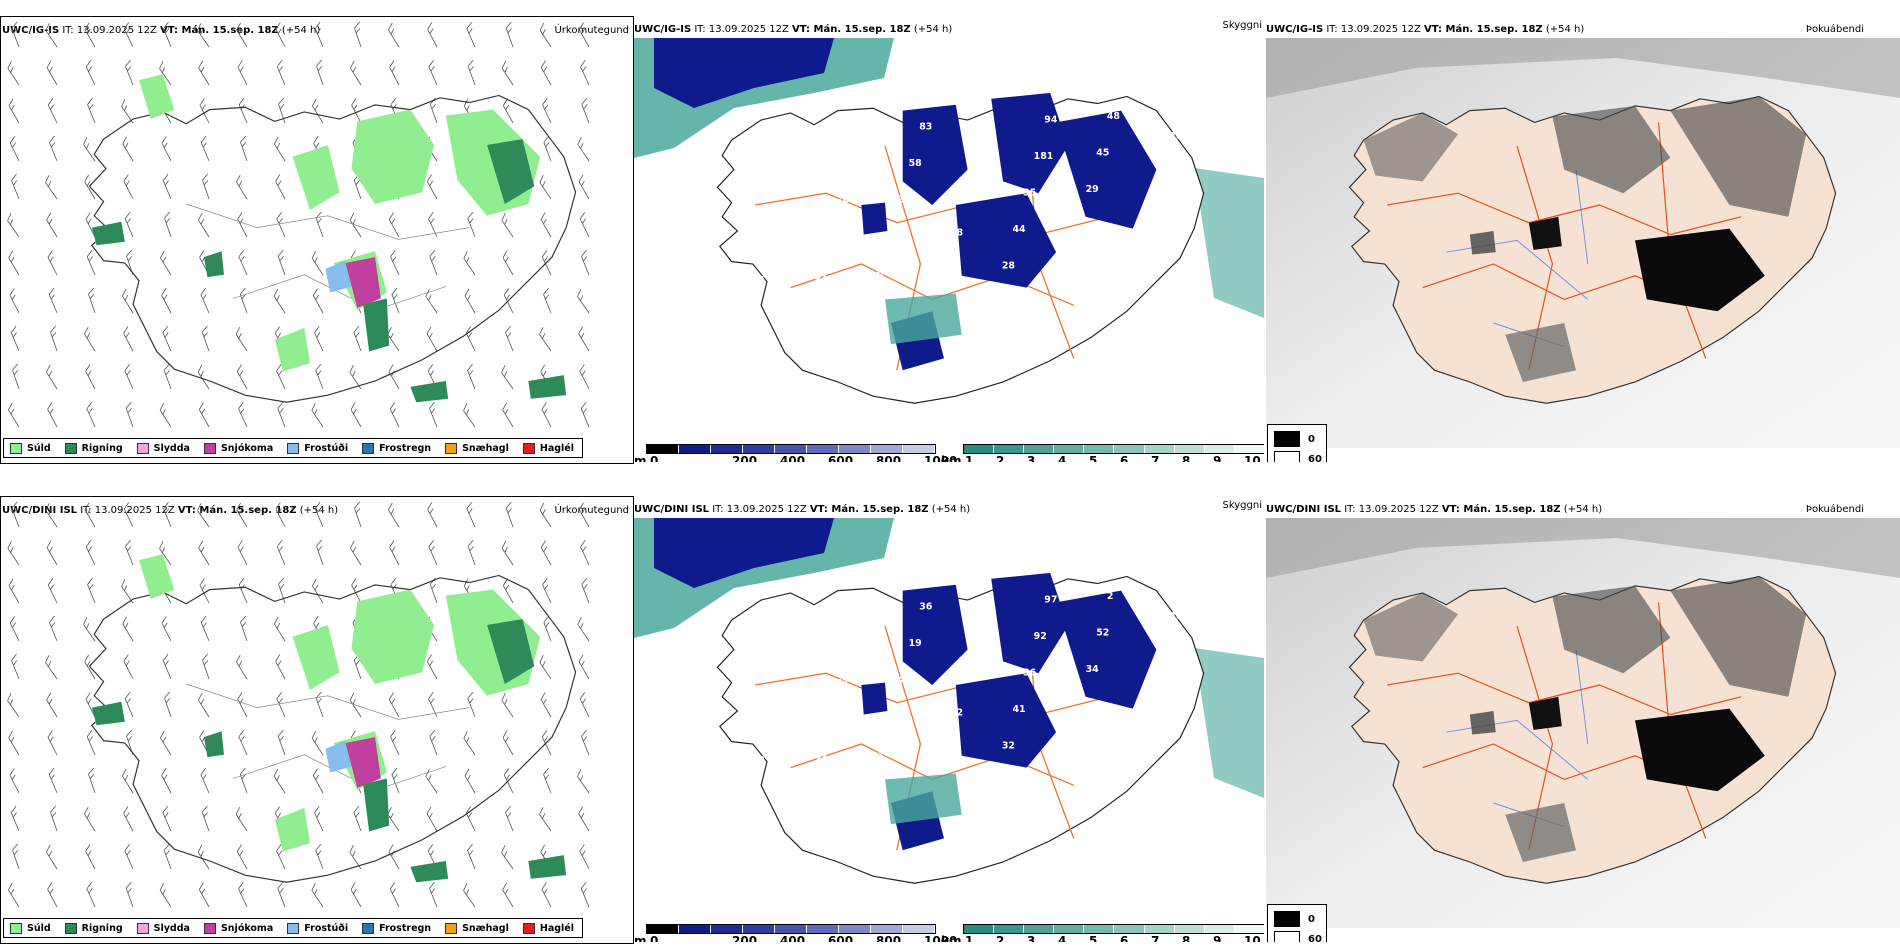 This screenshot has width=1900, height=952. Describe the element at coordinates (863, 130) in the screenshot. I see `visibility-value-label: 81` at that location.